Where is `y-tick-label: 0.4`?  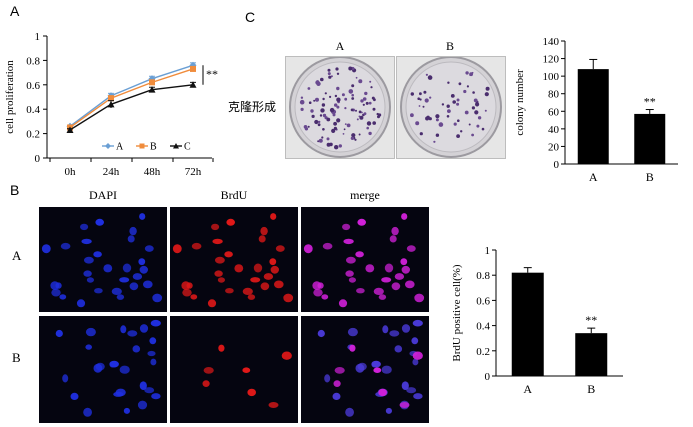 y-tick-label: 0.4 is located at coordinates (483, 327).